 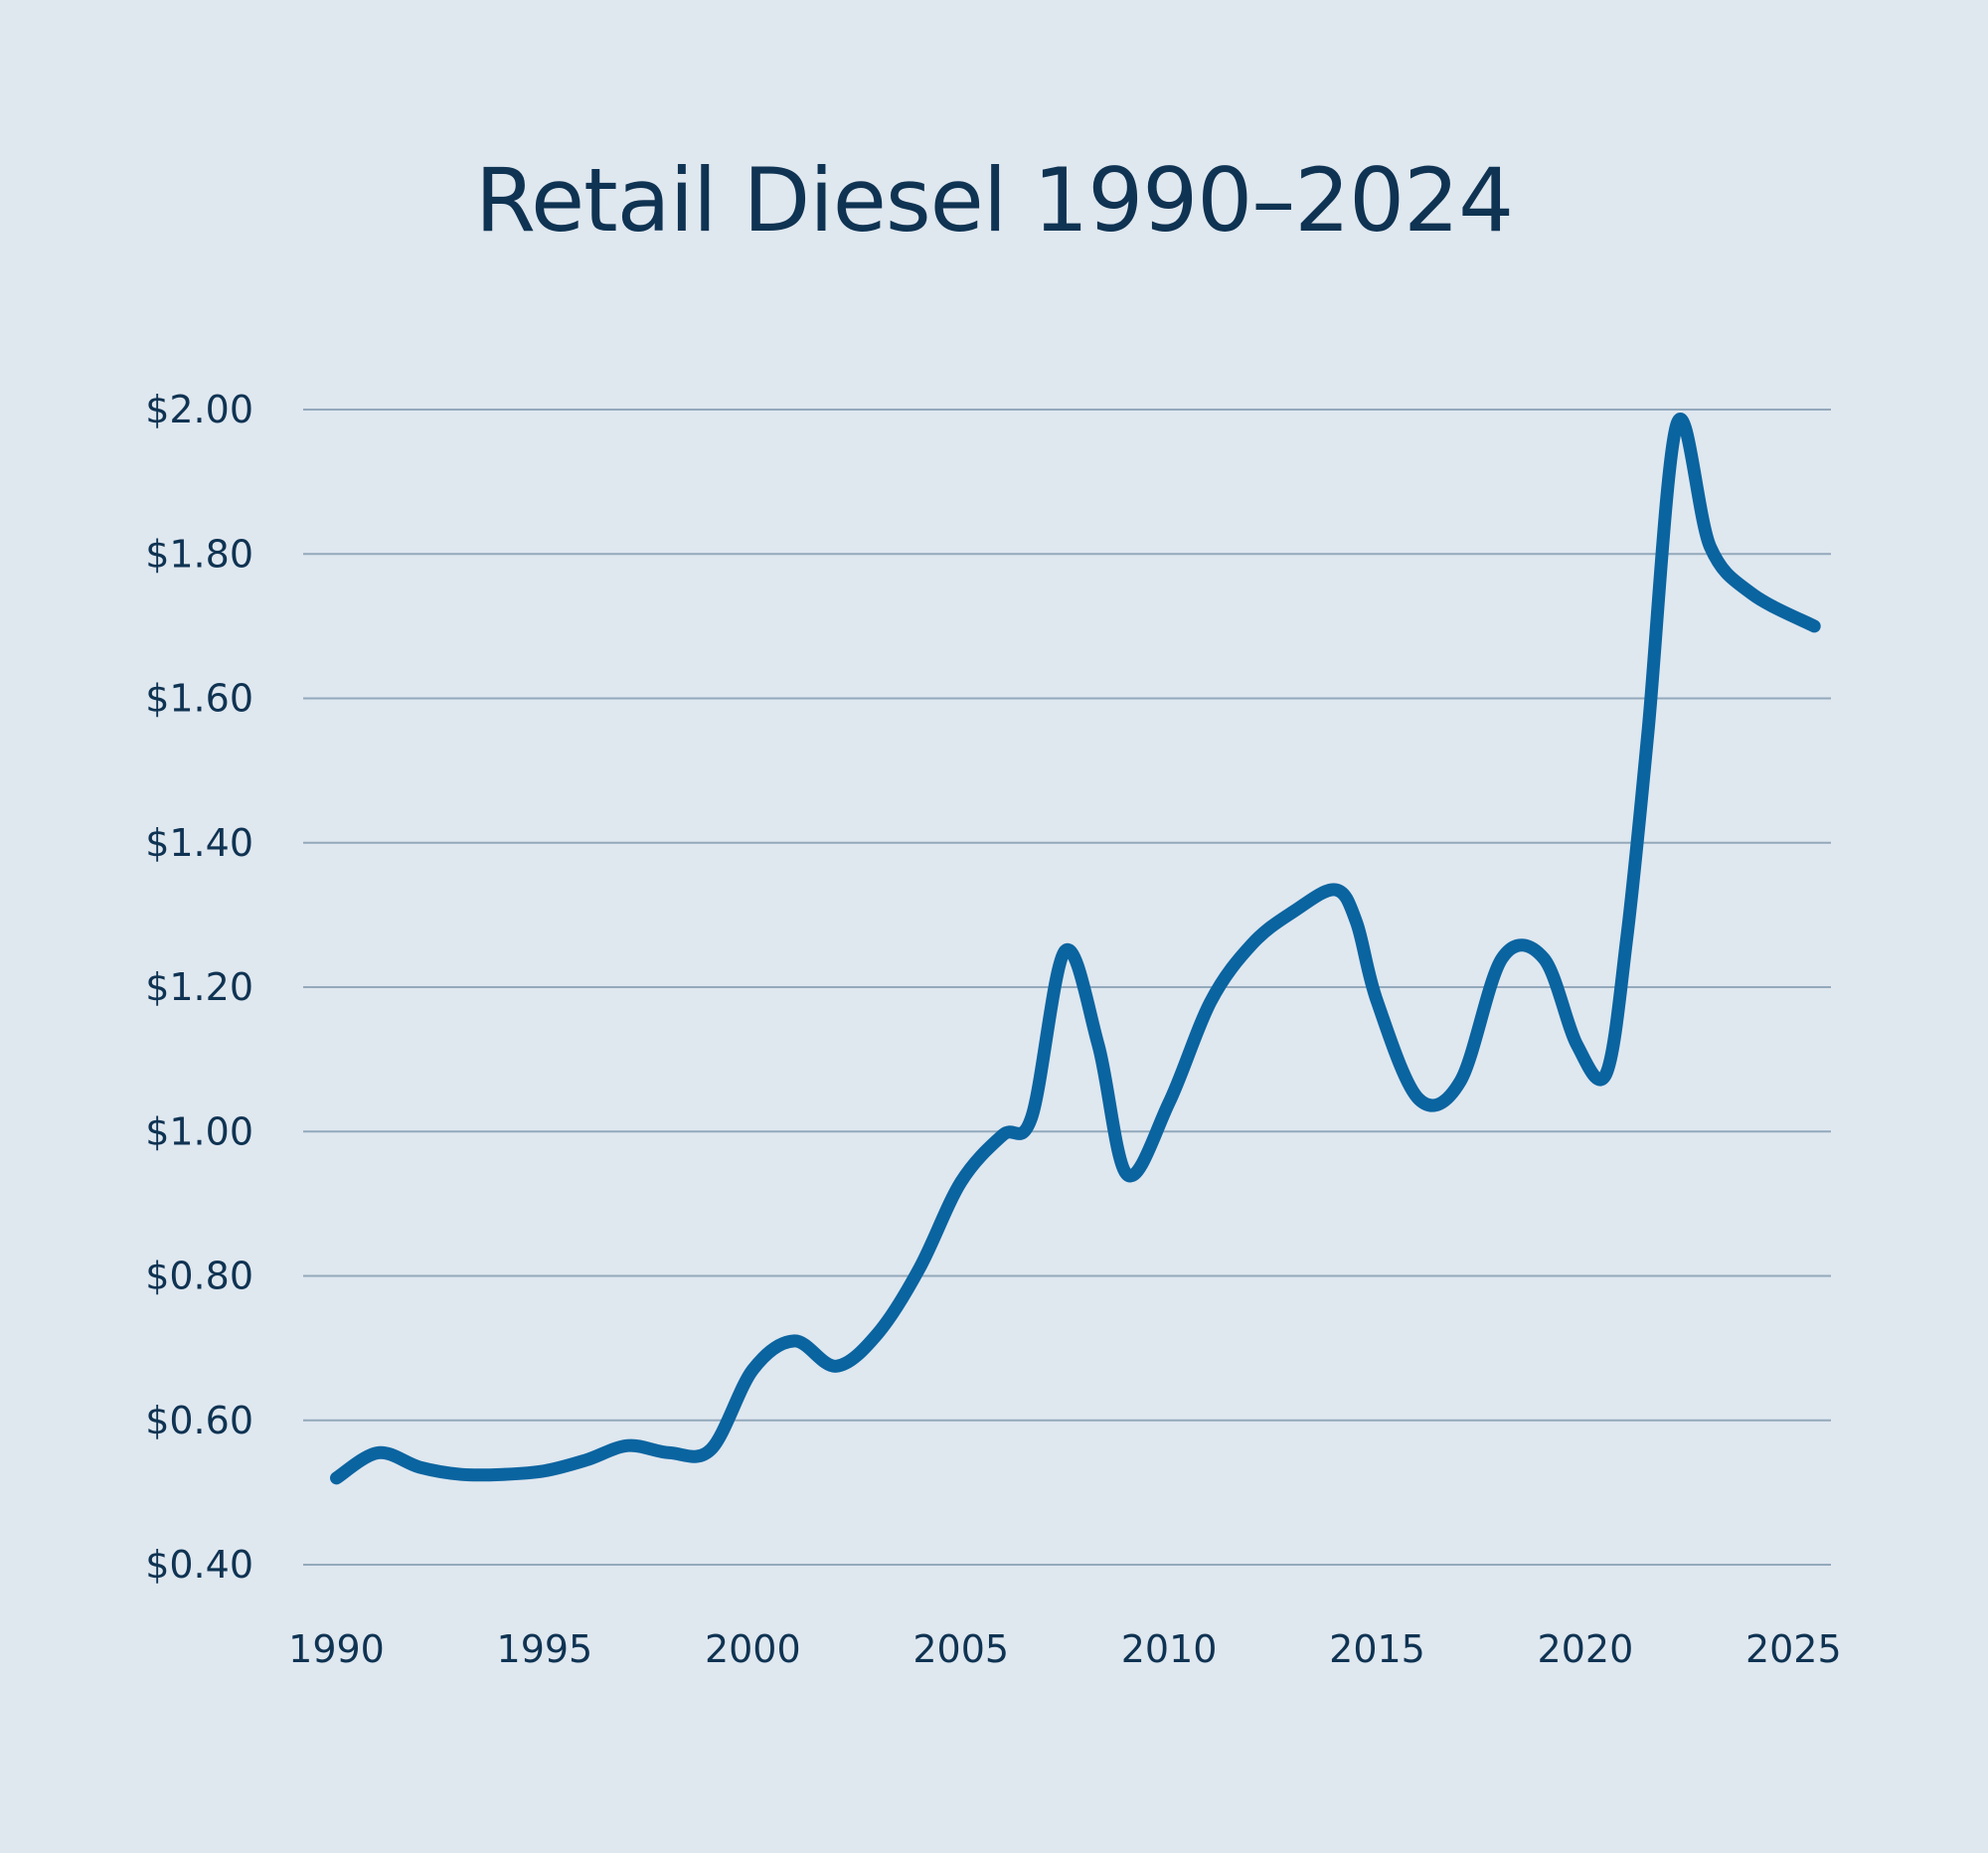 What do you see at coordinates (199, 843) in the screenshot?
I see `y-tick-label: $1.40` at bounding box center [199, 843].